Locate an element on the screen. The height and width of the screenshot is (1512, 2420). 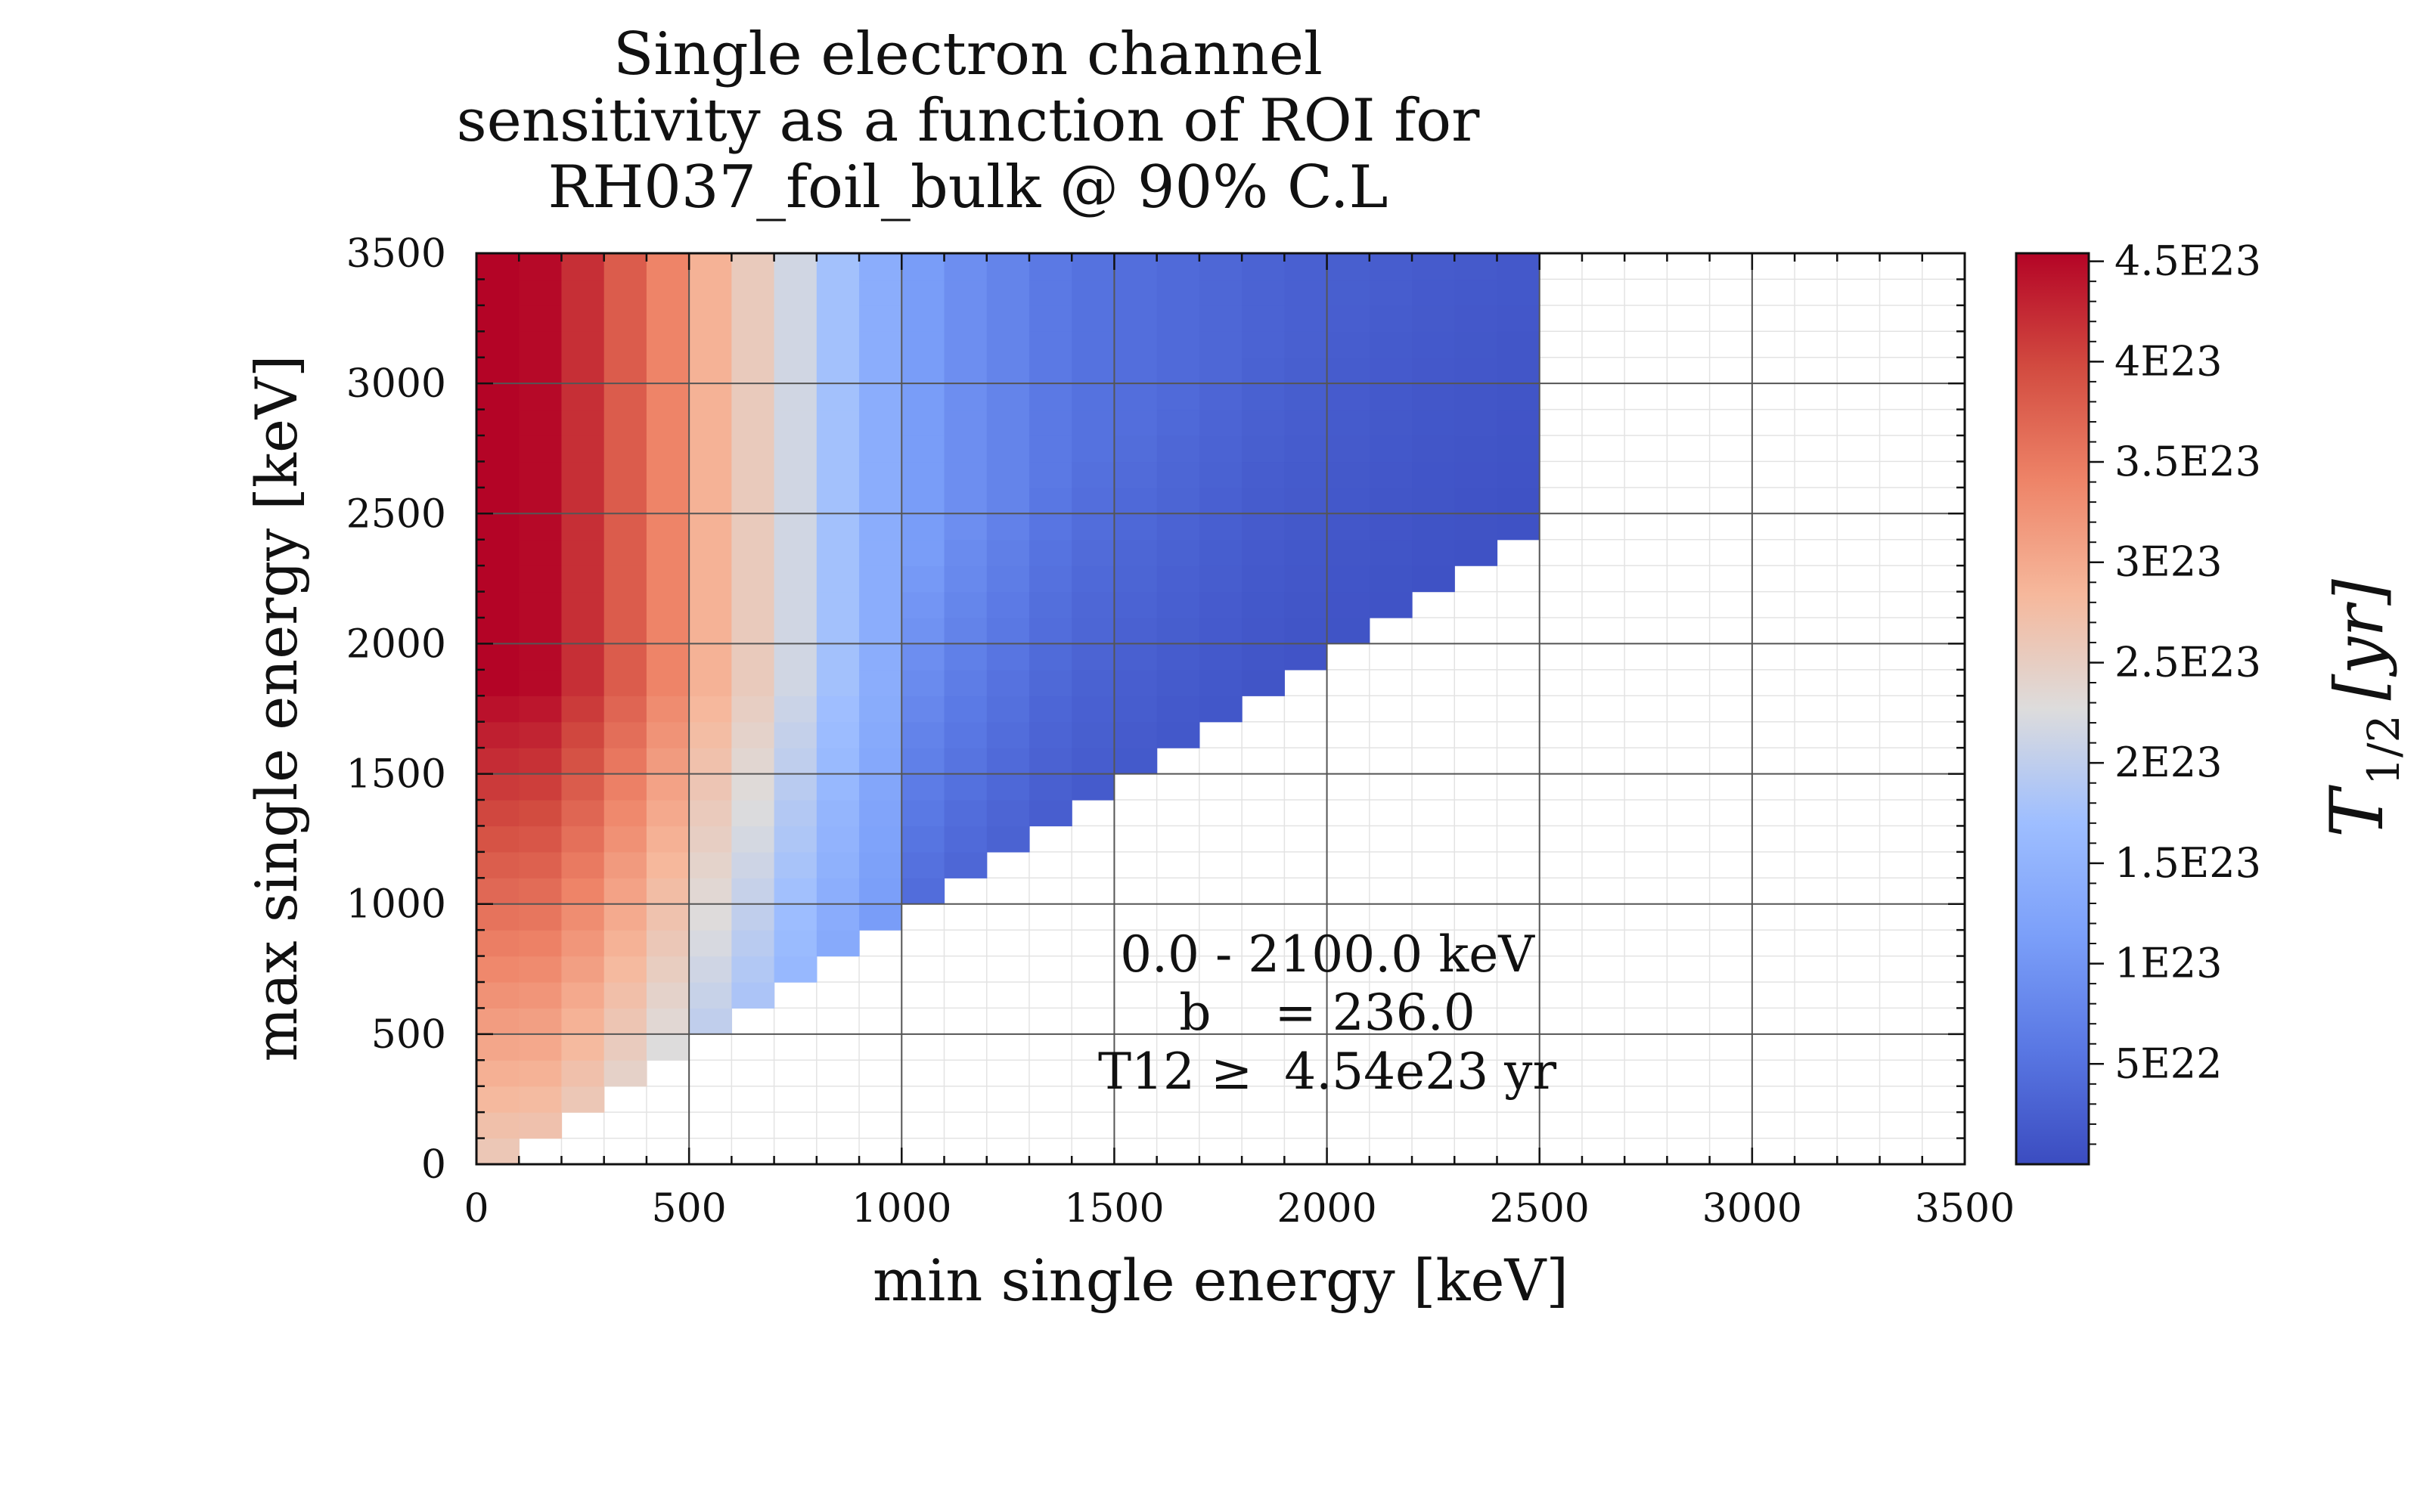
colorbar-tick-label: 4.5E23 is located at coordinates (2187, 261).